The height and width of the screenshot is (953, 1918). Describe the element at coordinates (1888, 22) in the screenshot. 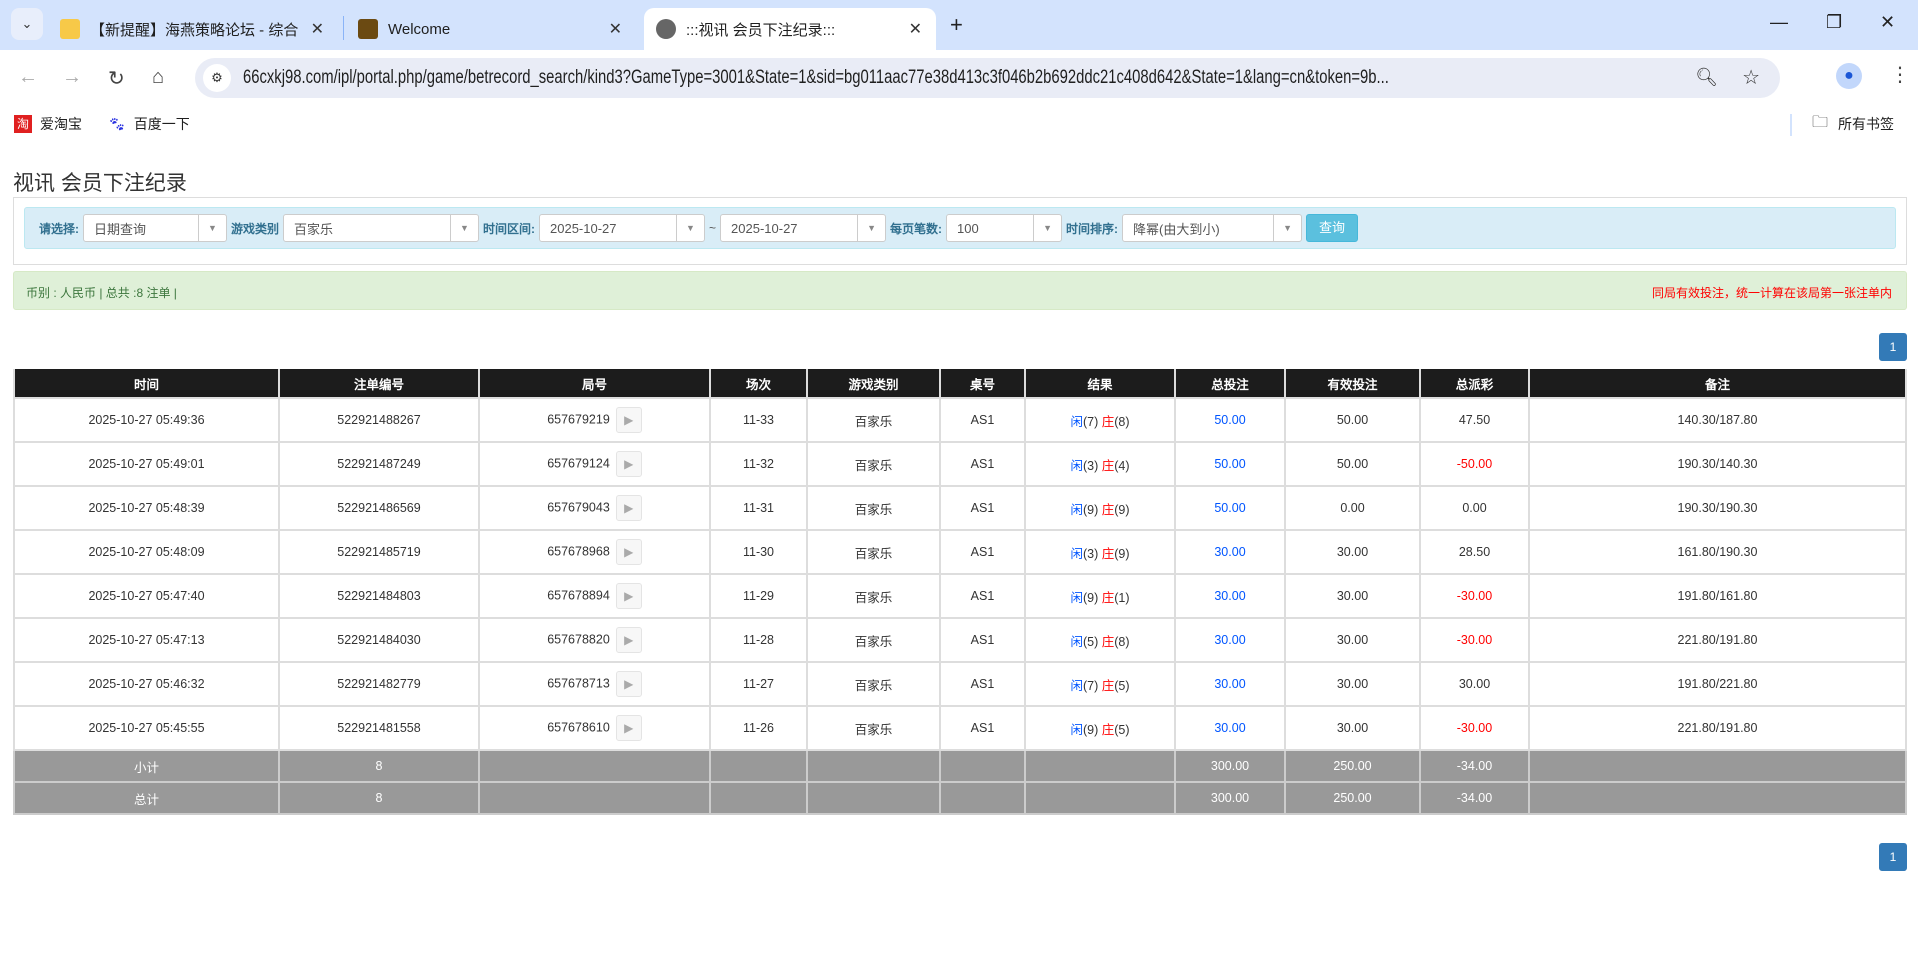

I see `close-window-icon: ✕` at that location.